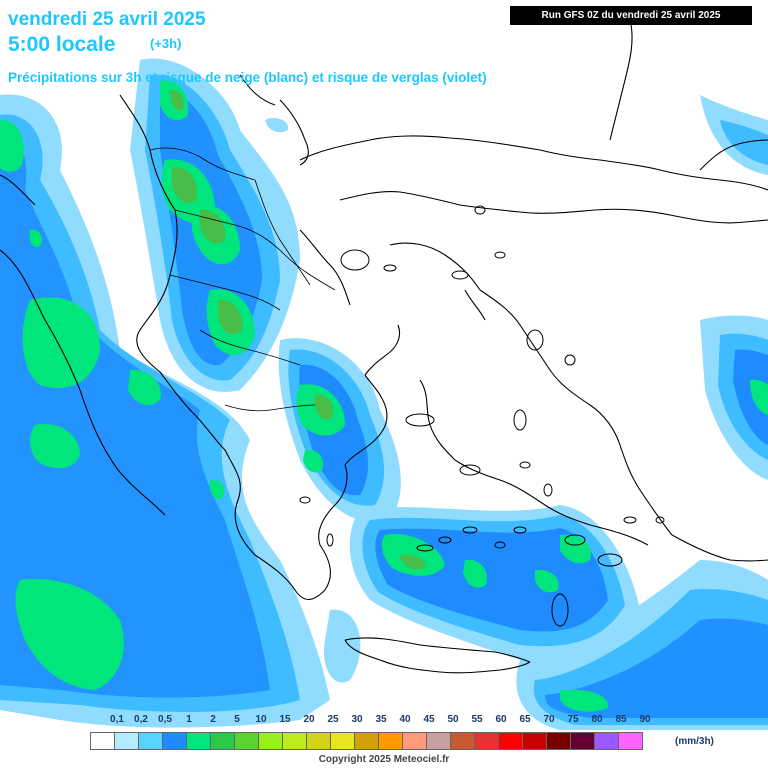 The height and width of the screenshot is (768, 768). I want to click on legend-label: 55, so click(477, 719).